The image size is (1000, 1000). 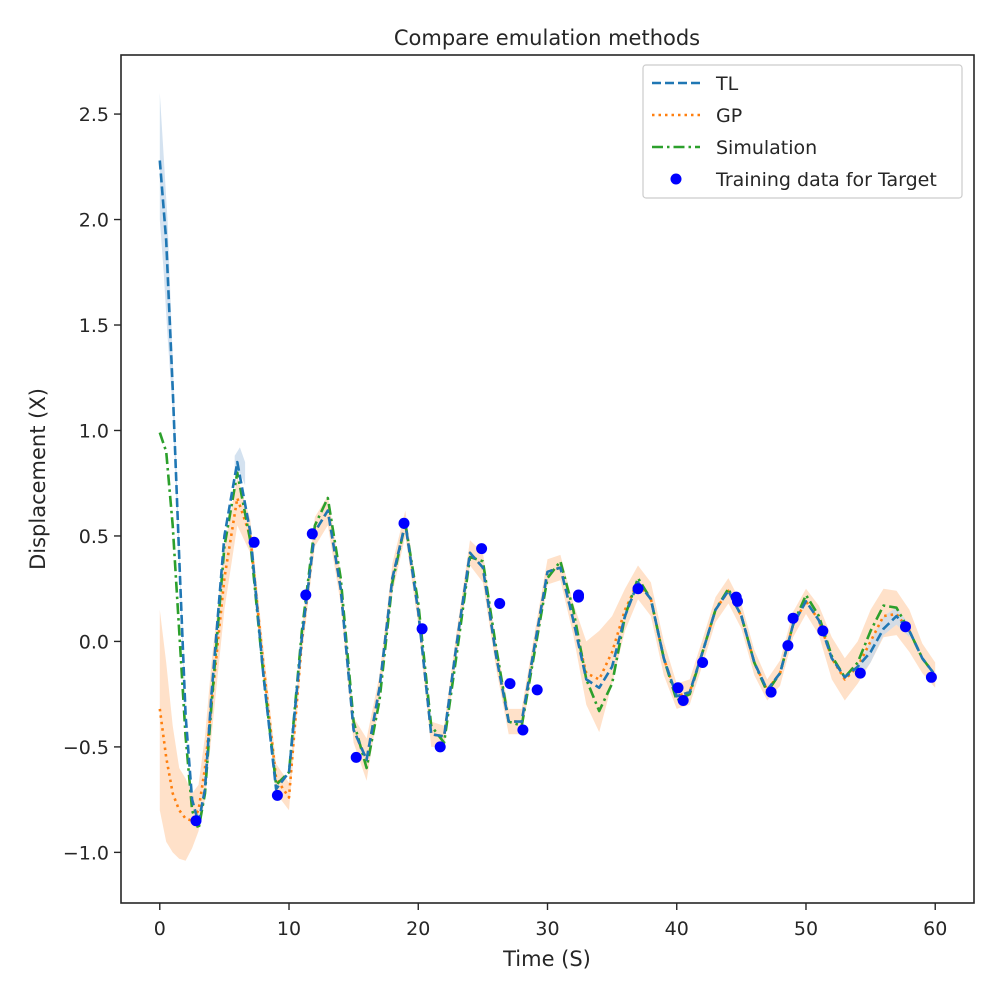 I want to click on legend-label-tl: TL, so click(x=727, y=84).